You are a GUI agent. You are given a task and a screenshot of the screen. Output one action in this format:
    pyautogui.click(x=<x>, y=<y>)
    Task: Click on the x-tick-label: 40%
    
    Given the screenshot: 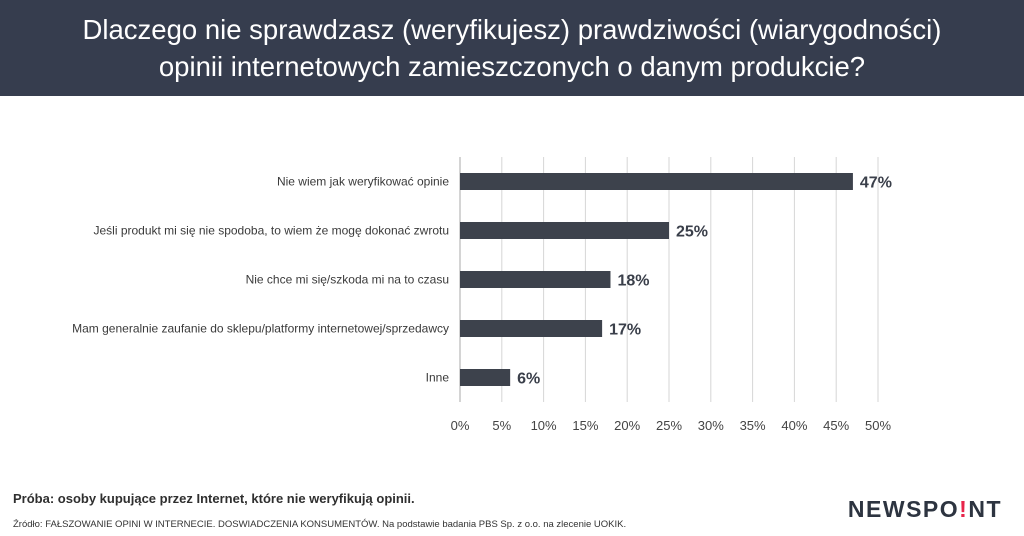 What is the action you would take?
    pyautogui.click(x=794, y=425)
    